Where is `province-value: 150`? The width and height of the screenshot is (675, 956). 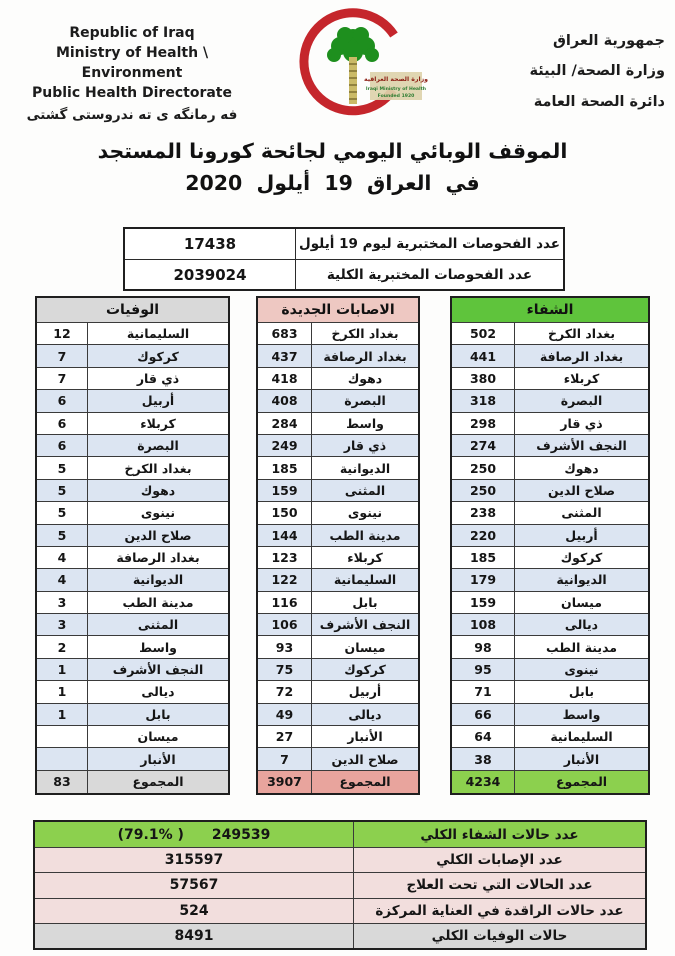 province-value: 150 is located at coordinates (284, 513).